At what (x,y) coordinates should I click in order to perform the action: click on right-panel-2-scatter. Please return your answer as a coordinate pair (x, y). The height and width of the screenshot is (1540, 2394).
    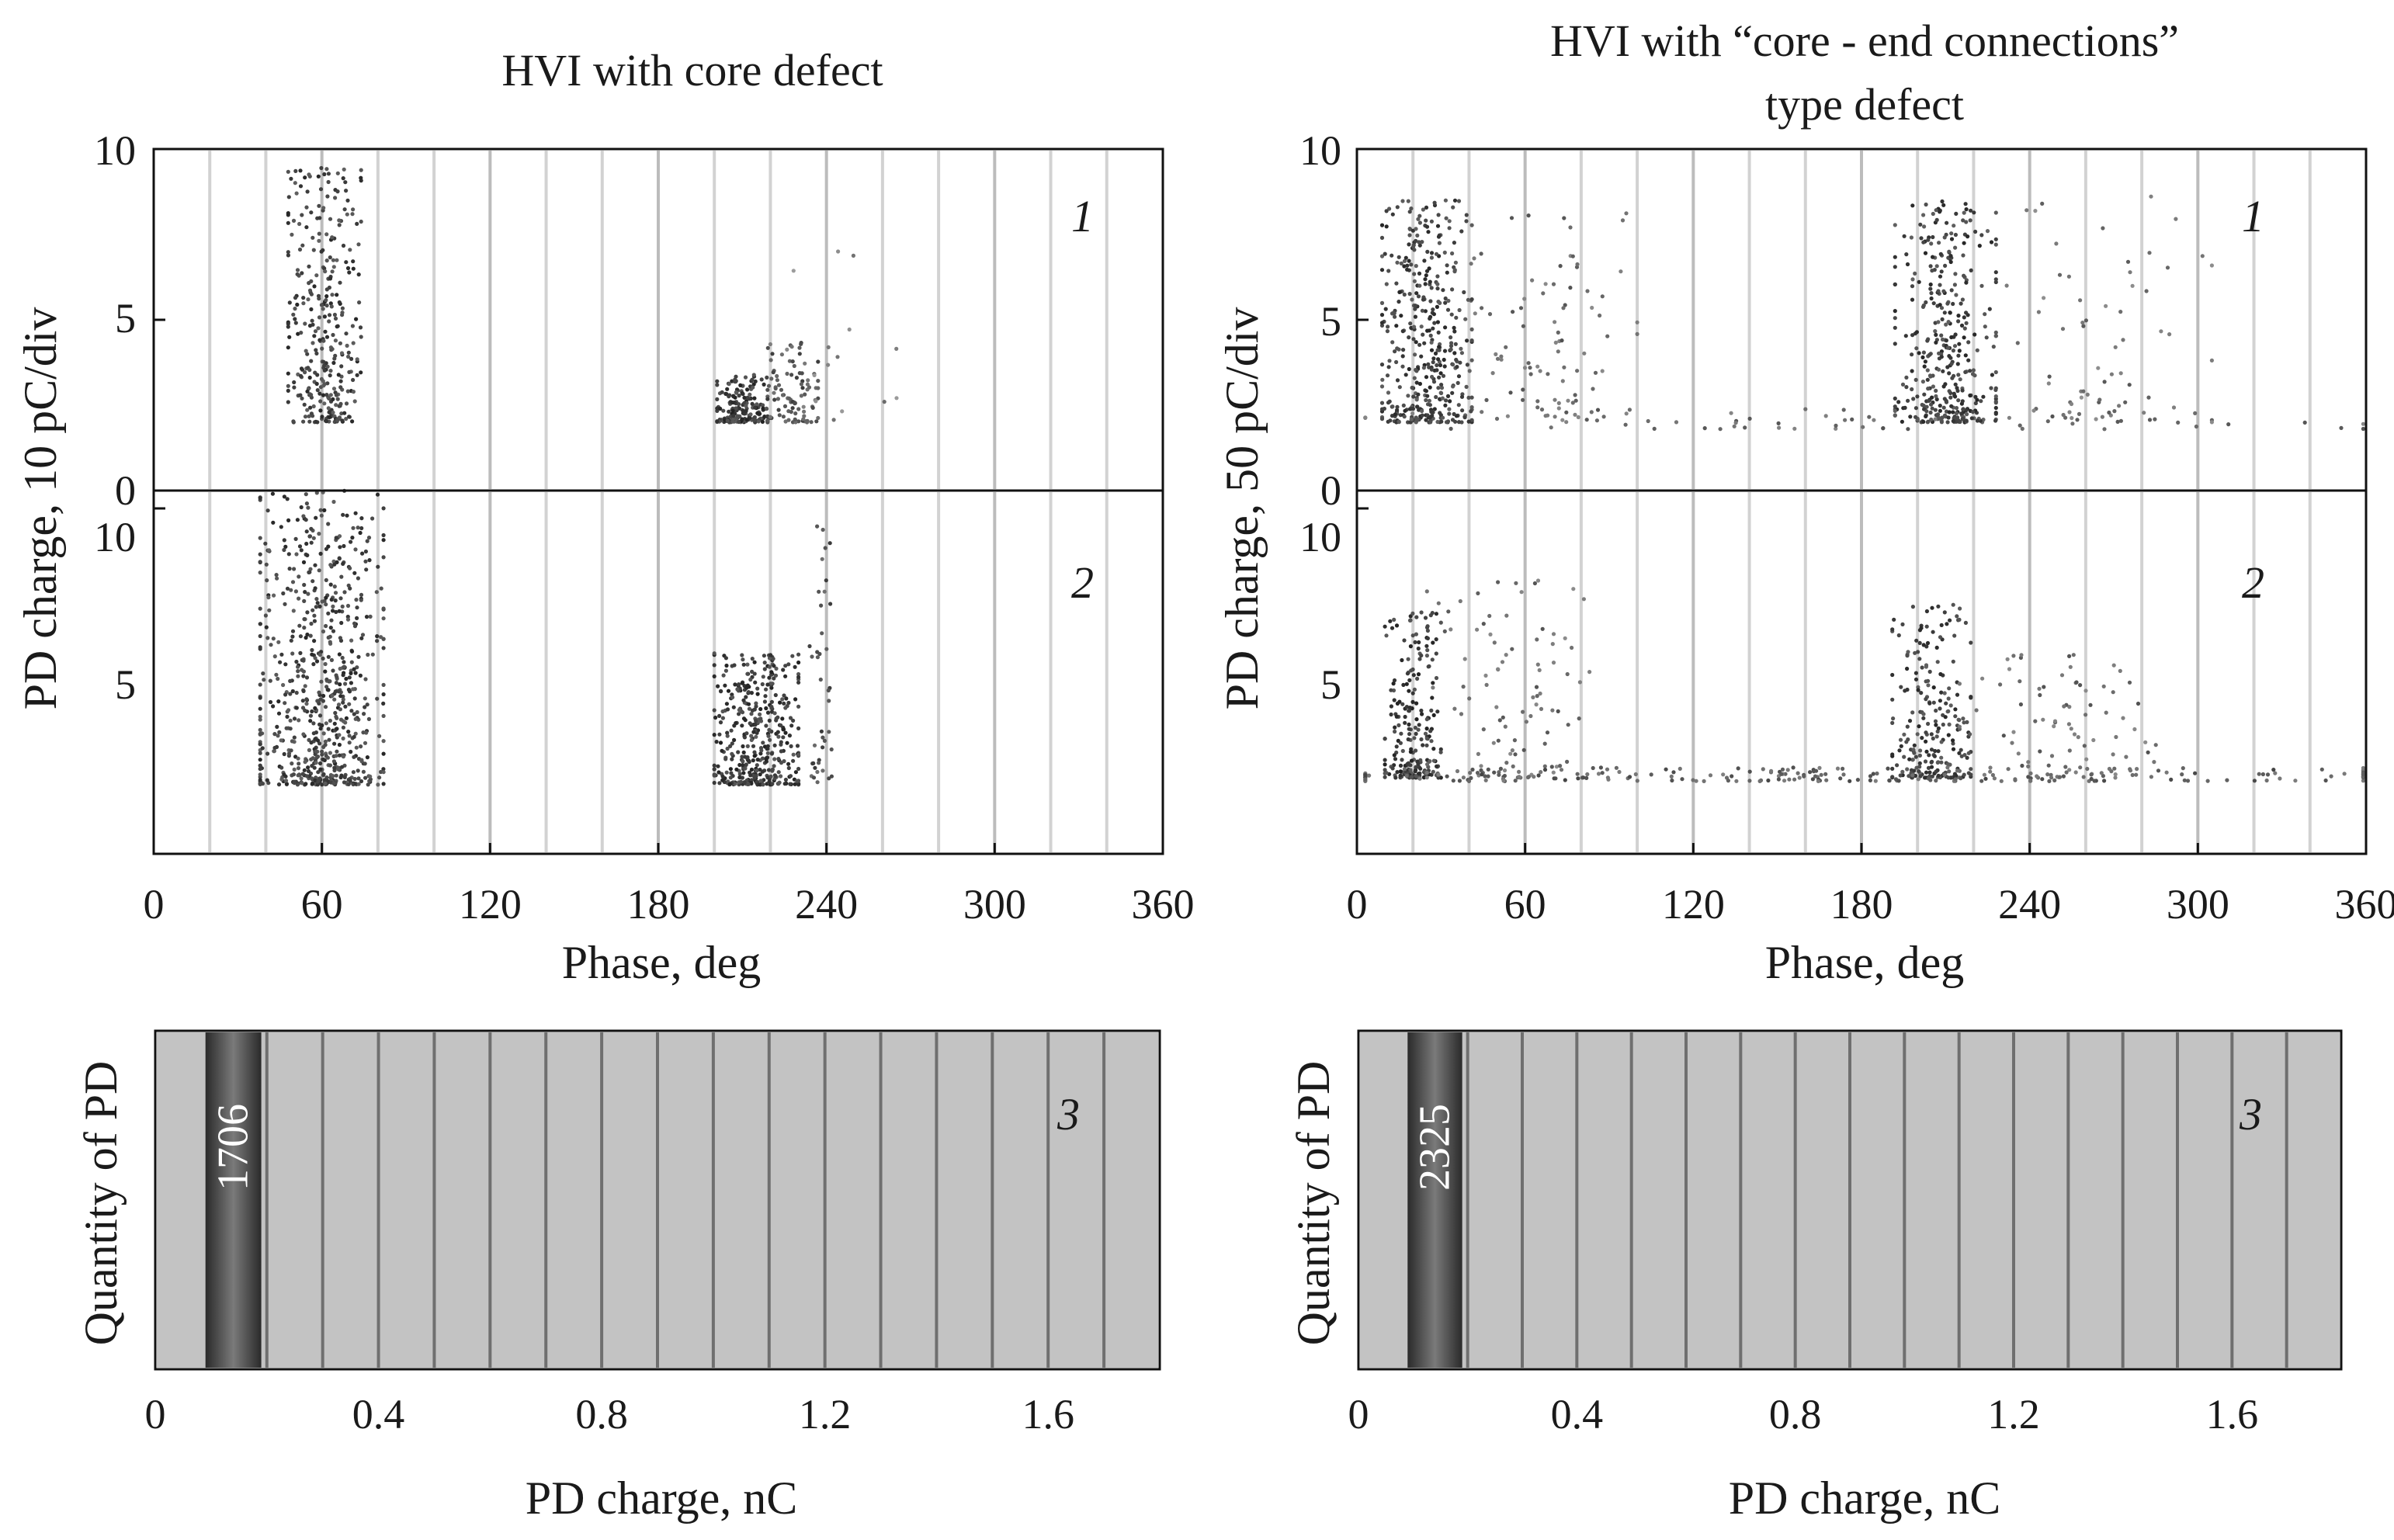
    Looking at the image, I should click on (1864, 681).